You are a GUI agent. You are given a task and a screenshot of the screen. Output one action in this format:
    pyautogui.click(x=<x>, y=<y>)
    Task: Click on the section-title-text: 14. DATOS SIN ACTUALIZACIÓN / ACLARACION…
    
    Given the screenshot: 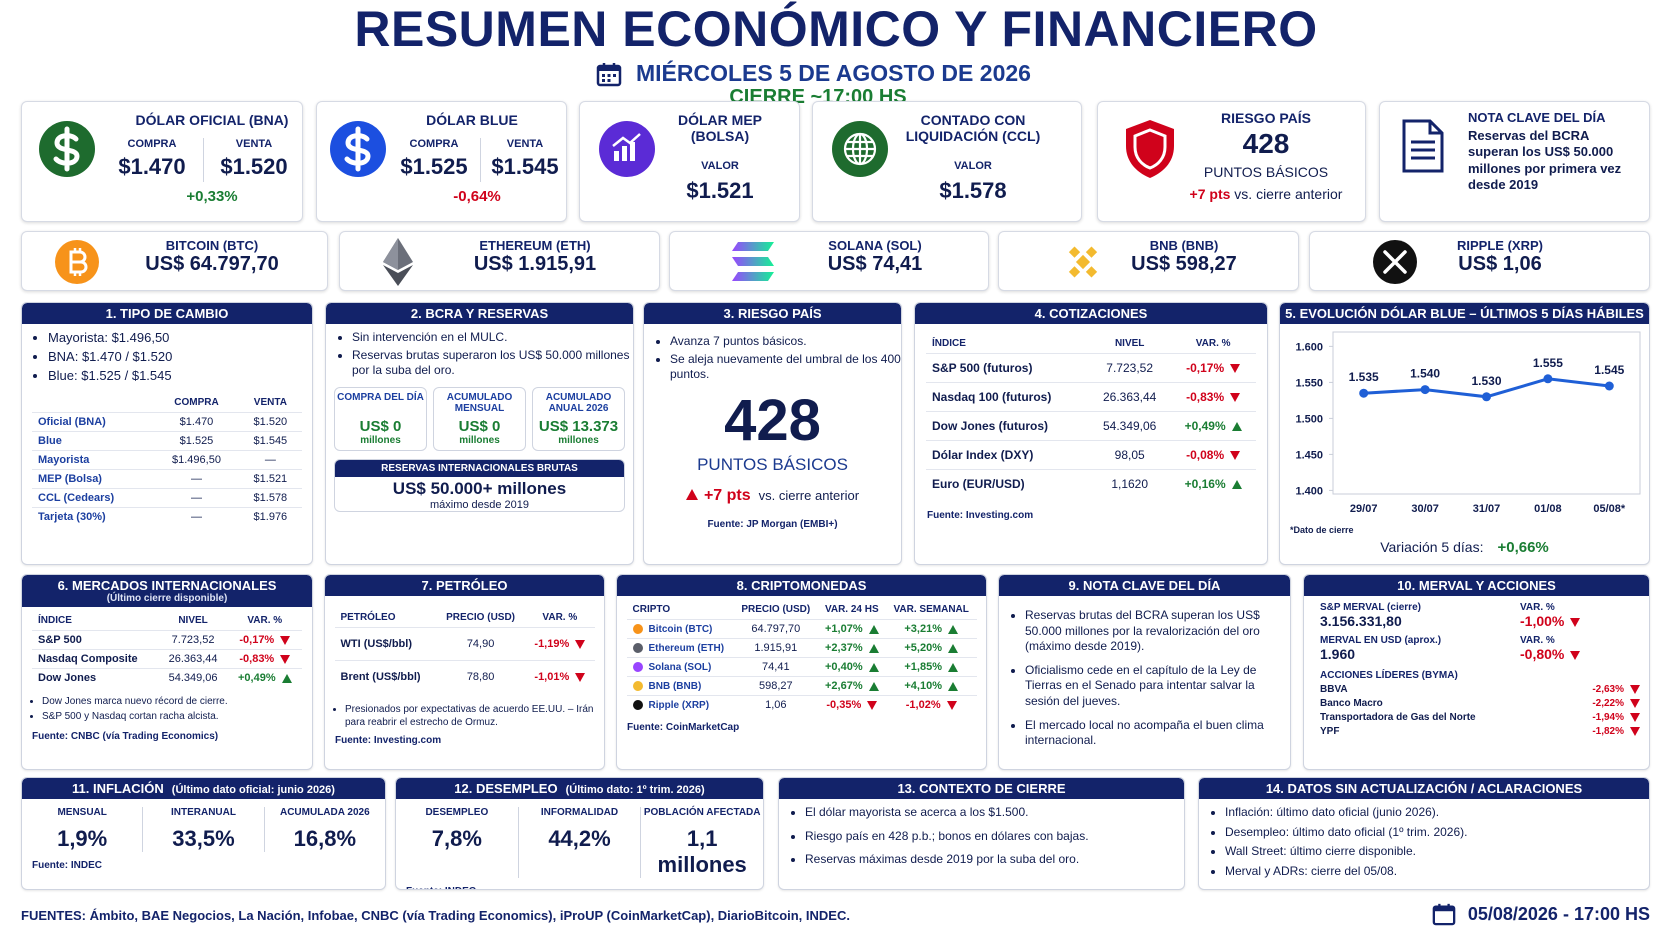 What is the action you would take?
    pyautogui.click(x=1424, y=788)
    